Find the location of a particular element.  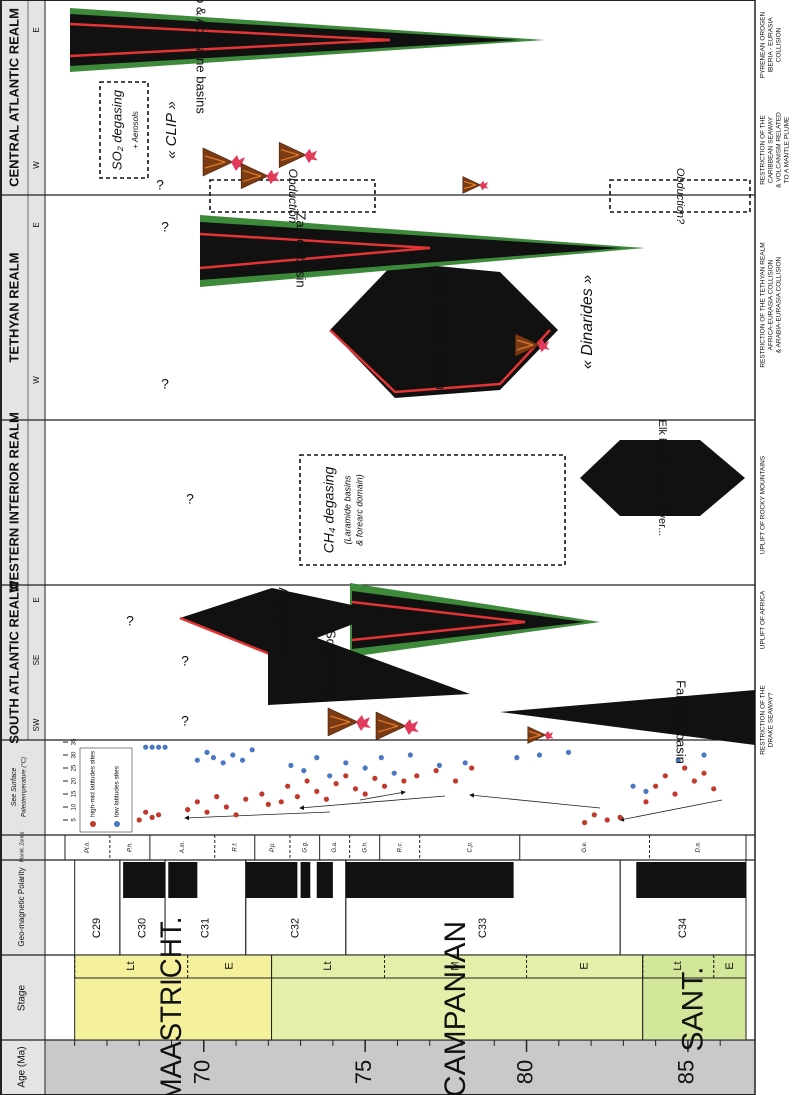

sst-tick-label: 25 is located at coordinates (75, 767).